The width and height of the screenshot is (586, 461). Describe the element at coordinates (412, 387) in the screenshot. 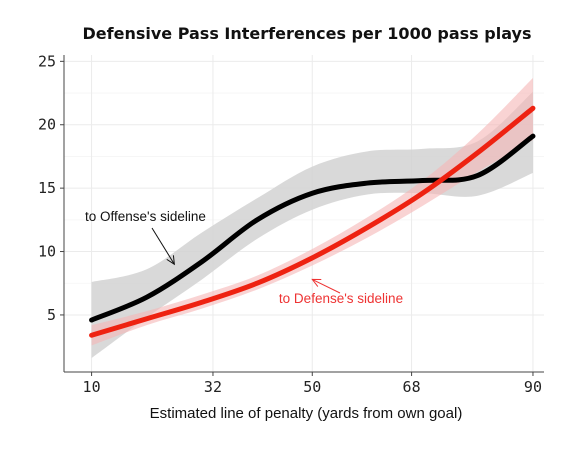

I see `x-tick-label: 68` at that location.